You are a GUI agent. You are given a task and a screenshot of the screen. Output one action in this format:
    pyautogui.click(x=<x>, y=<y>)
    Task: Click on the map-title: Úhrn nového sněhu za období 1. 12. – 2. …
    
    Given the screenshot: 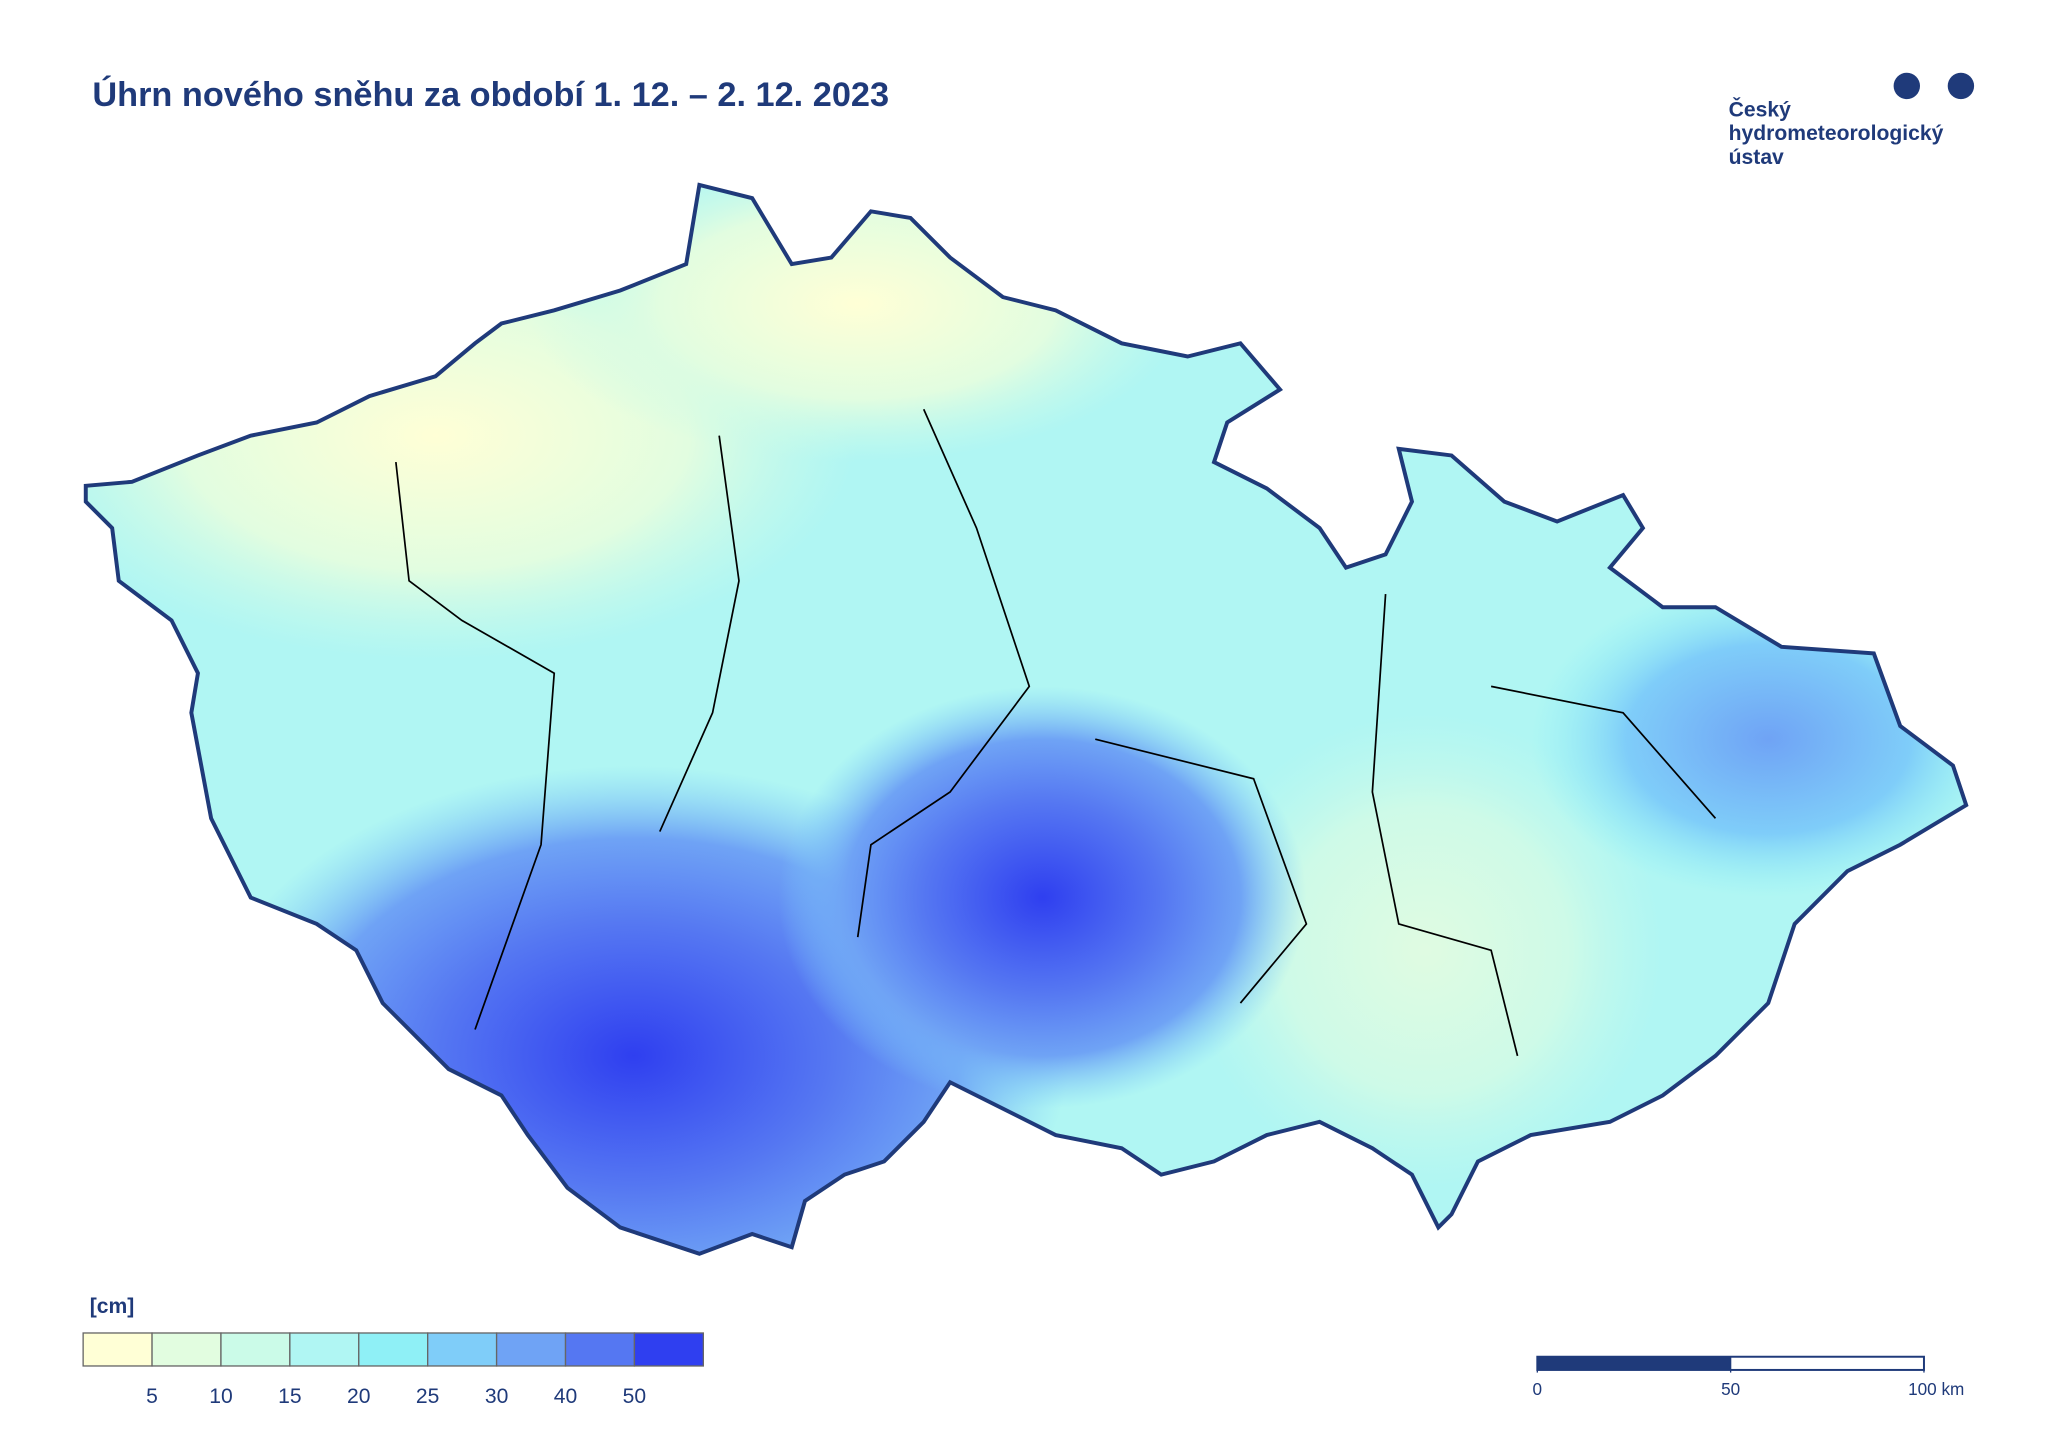 What is the action you would take?
    pyautogui.click(x=490, y=94)
    